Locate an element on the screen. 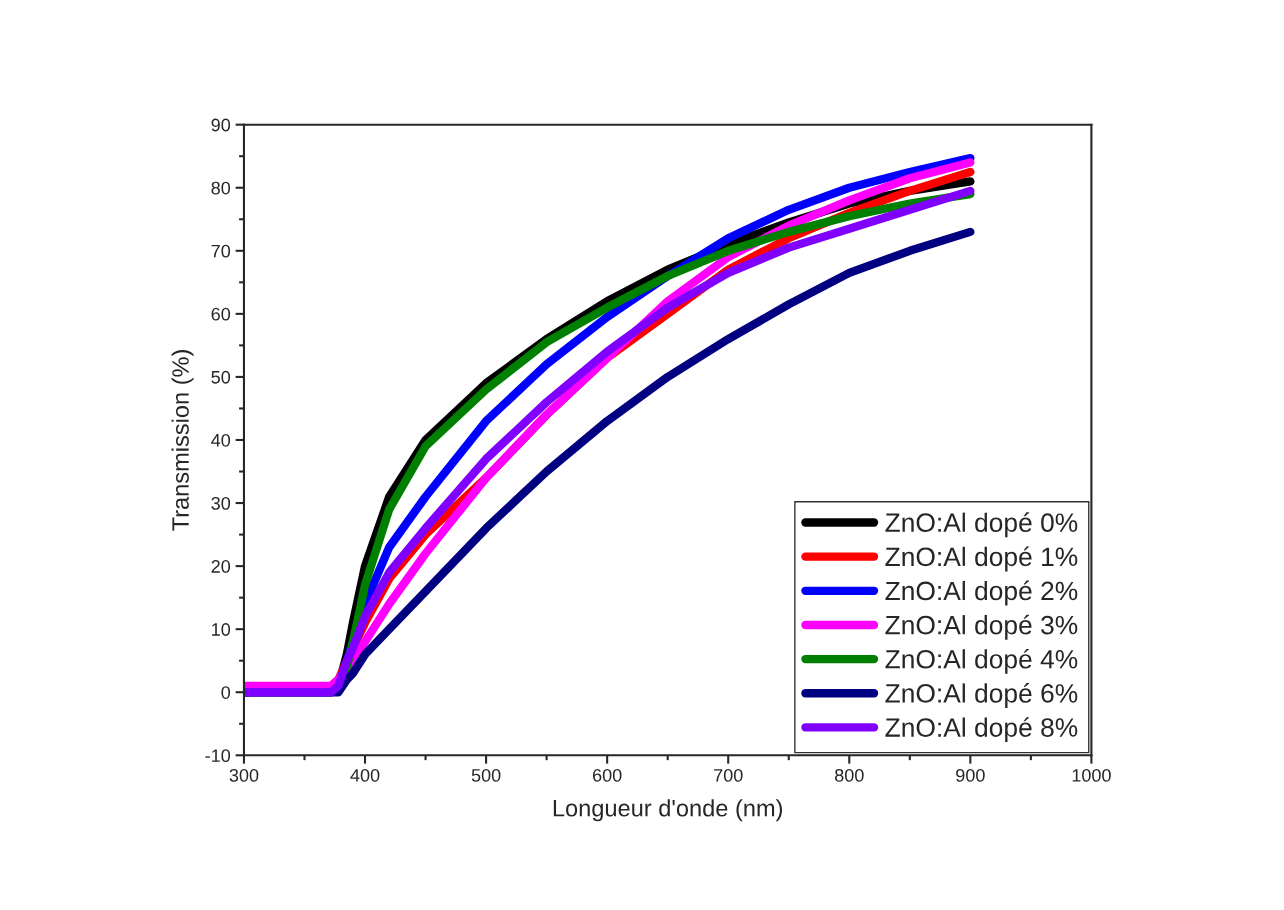  x-tick-label: 900 is located at coordinates (970, 775).